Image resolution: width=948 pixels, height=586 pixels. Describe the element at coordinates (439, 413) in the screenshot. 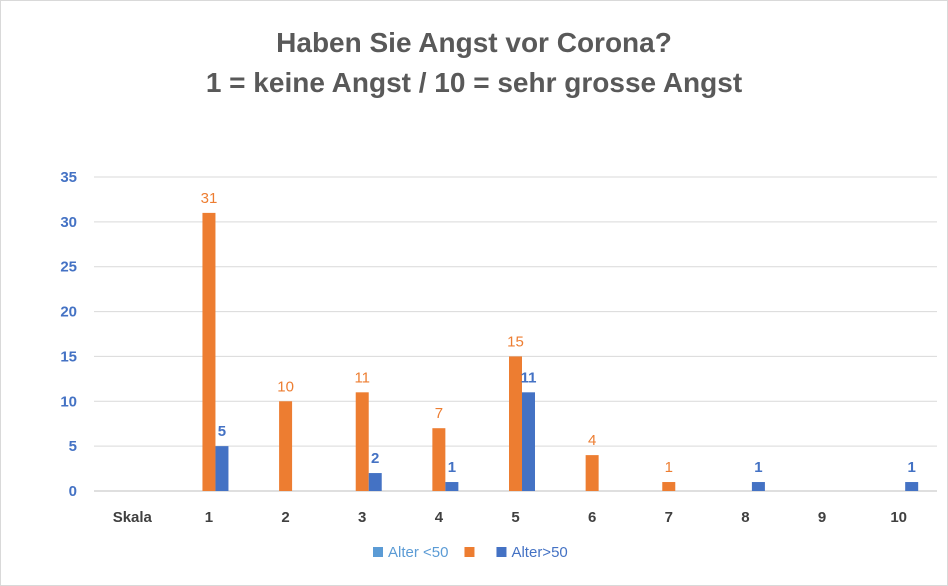

I see `data-label-series1-4: 7` at that location.